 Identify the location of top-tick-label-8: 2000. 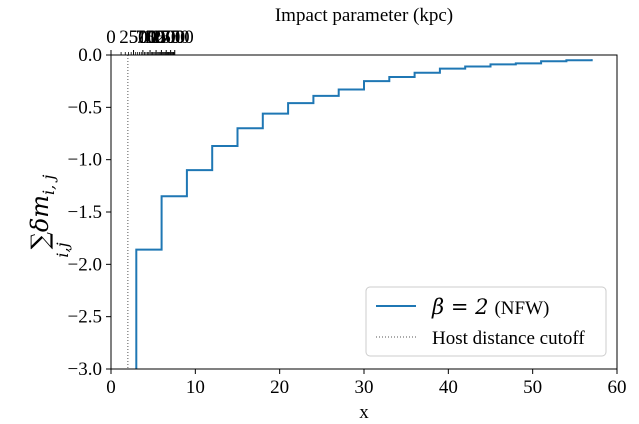
(175, 37).